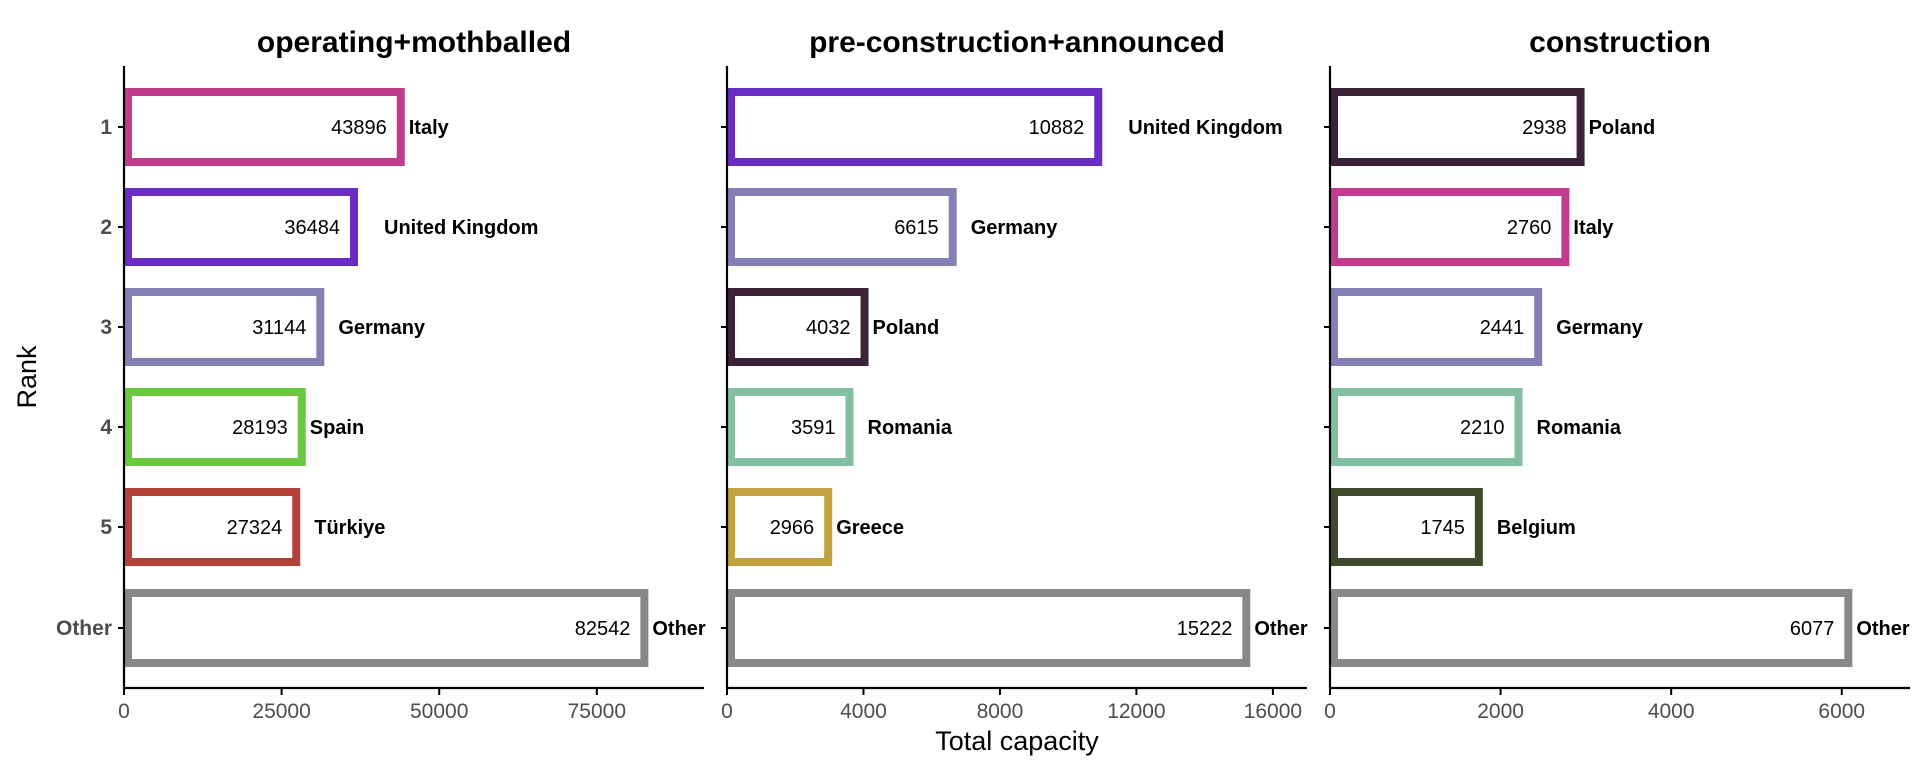  Describe the element at coordinates (1529, 228) in the screenshot. I see `bar-value-label: 2760` at that location.